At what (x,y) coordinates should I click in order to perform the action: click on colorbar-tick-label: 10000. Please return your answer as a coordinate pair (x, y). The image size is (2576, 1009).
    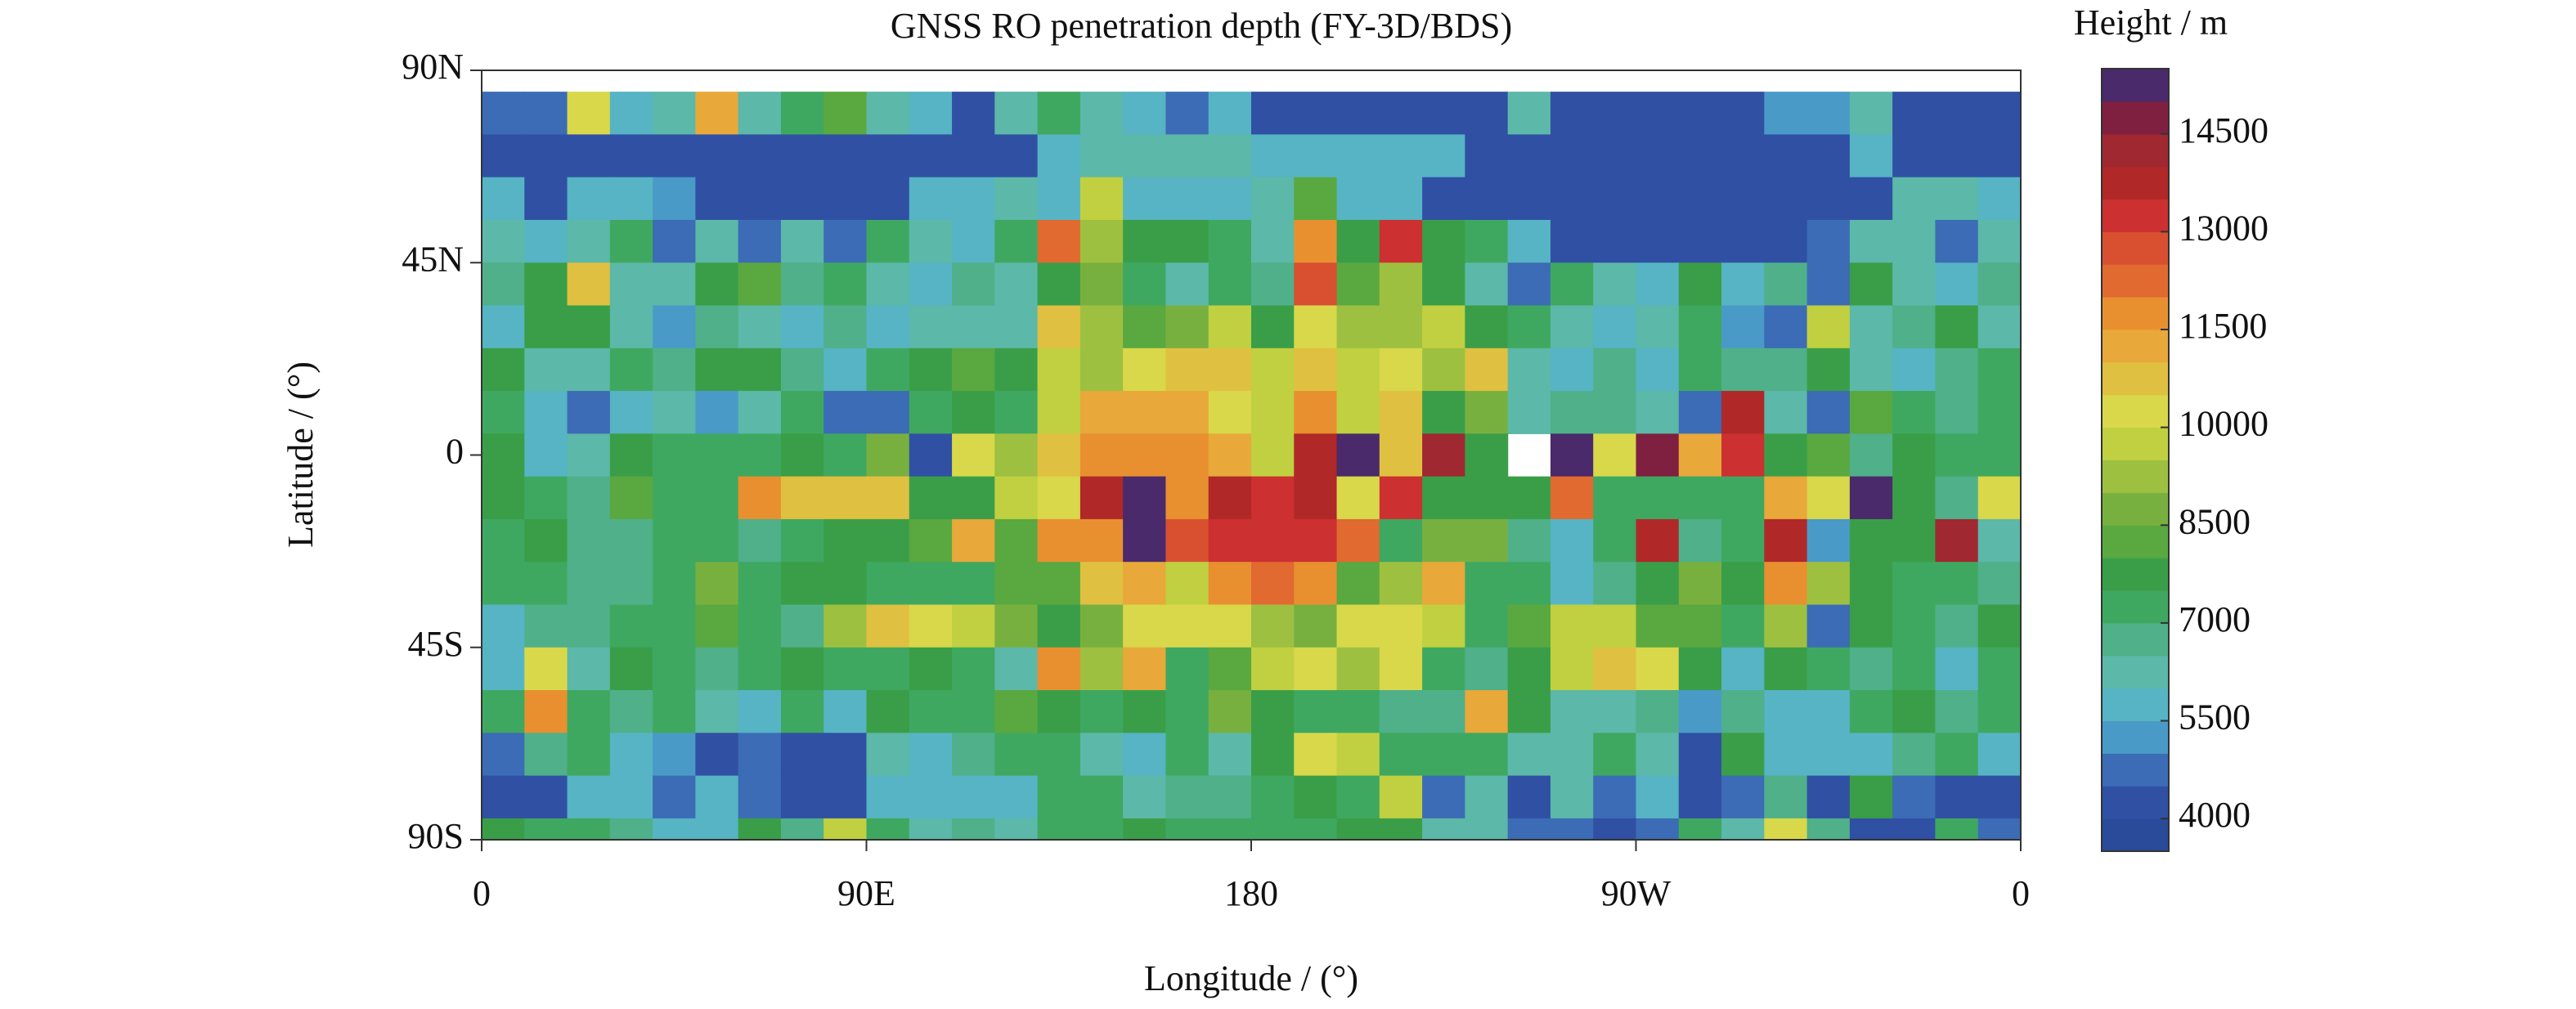
    Looking at the image, I should click on (2224, 424).